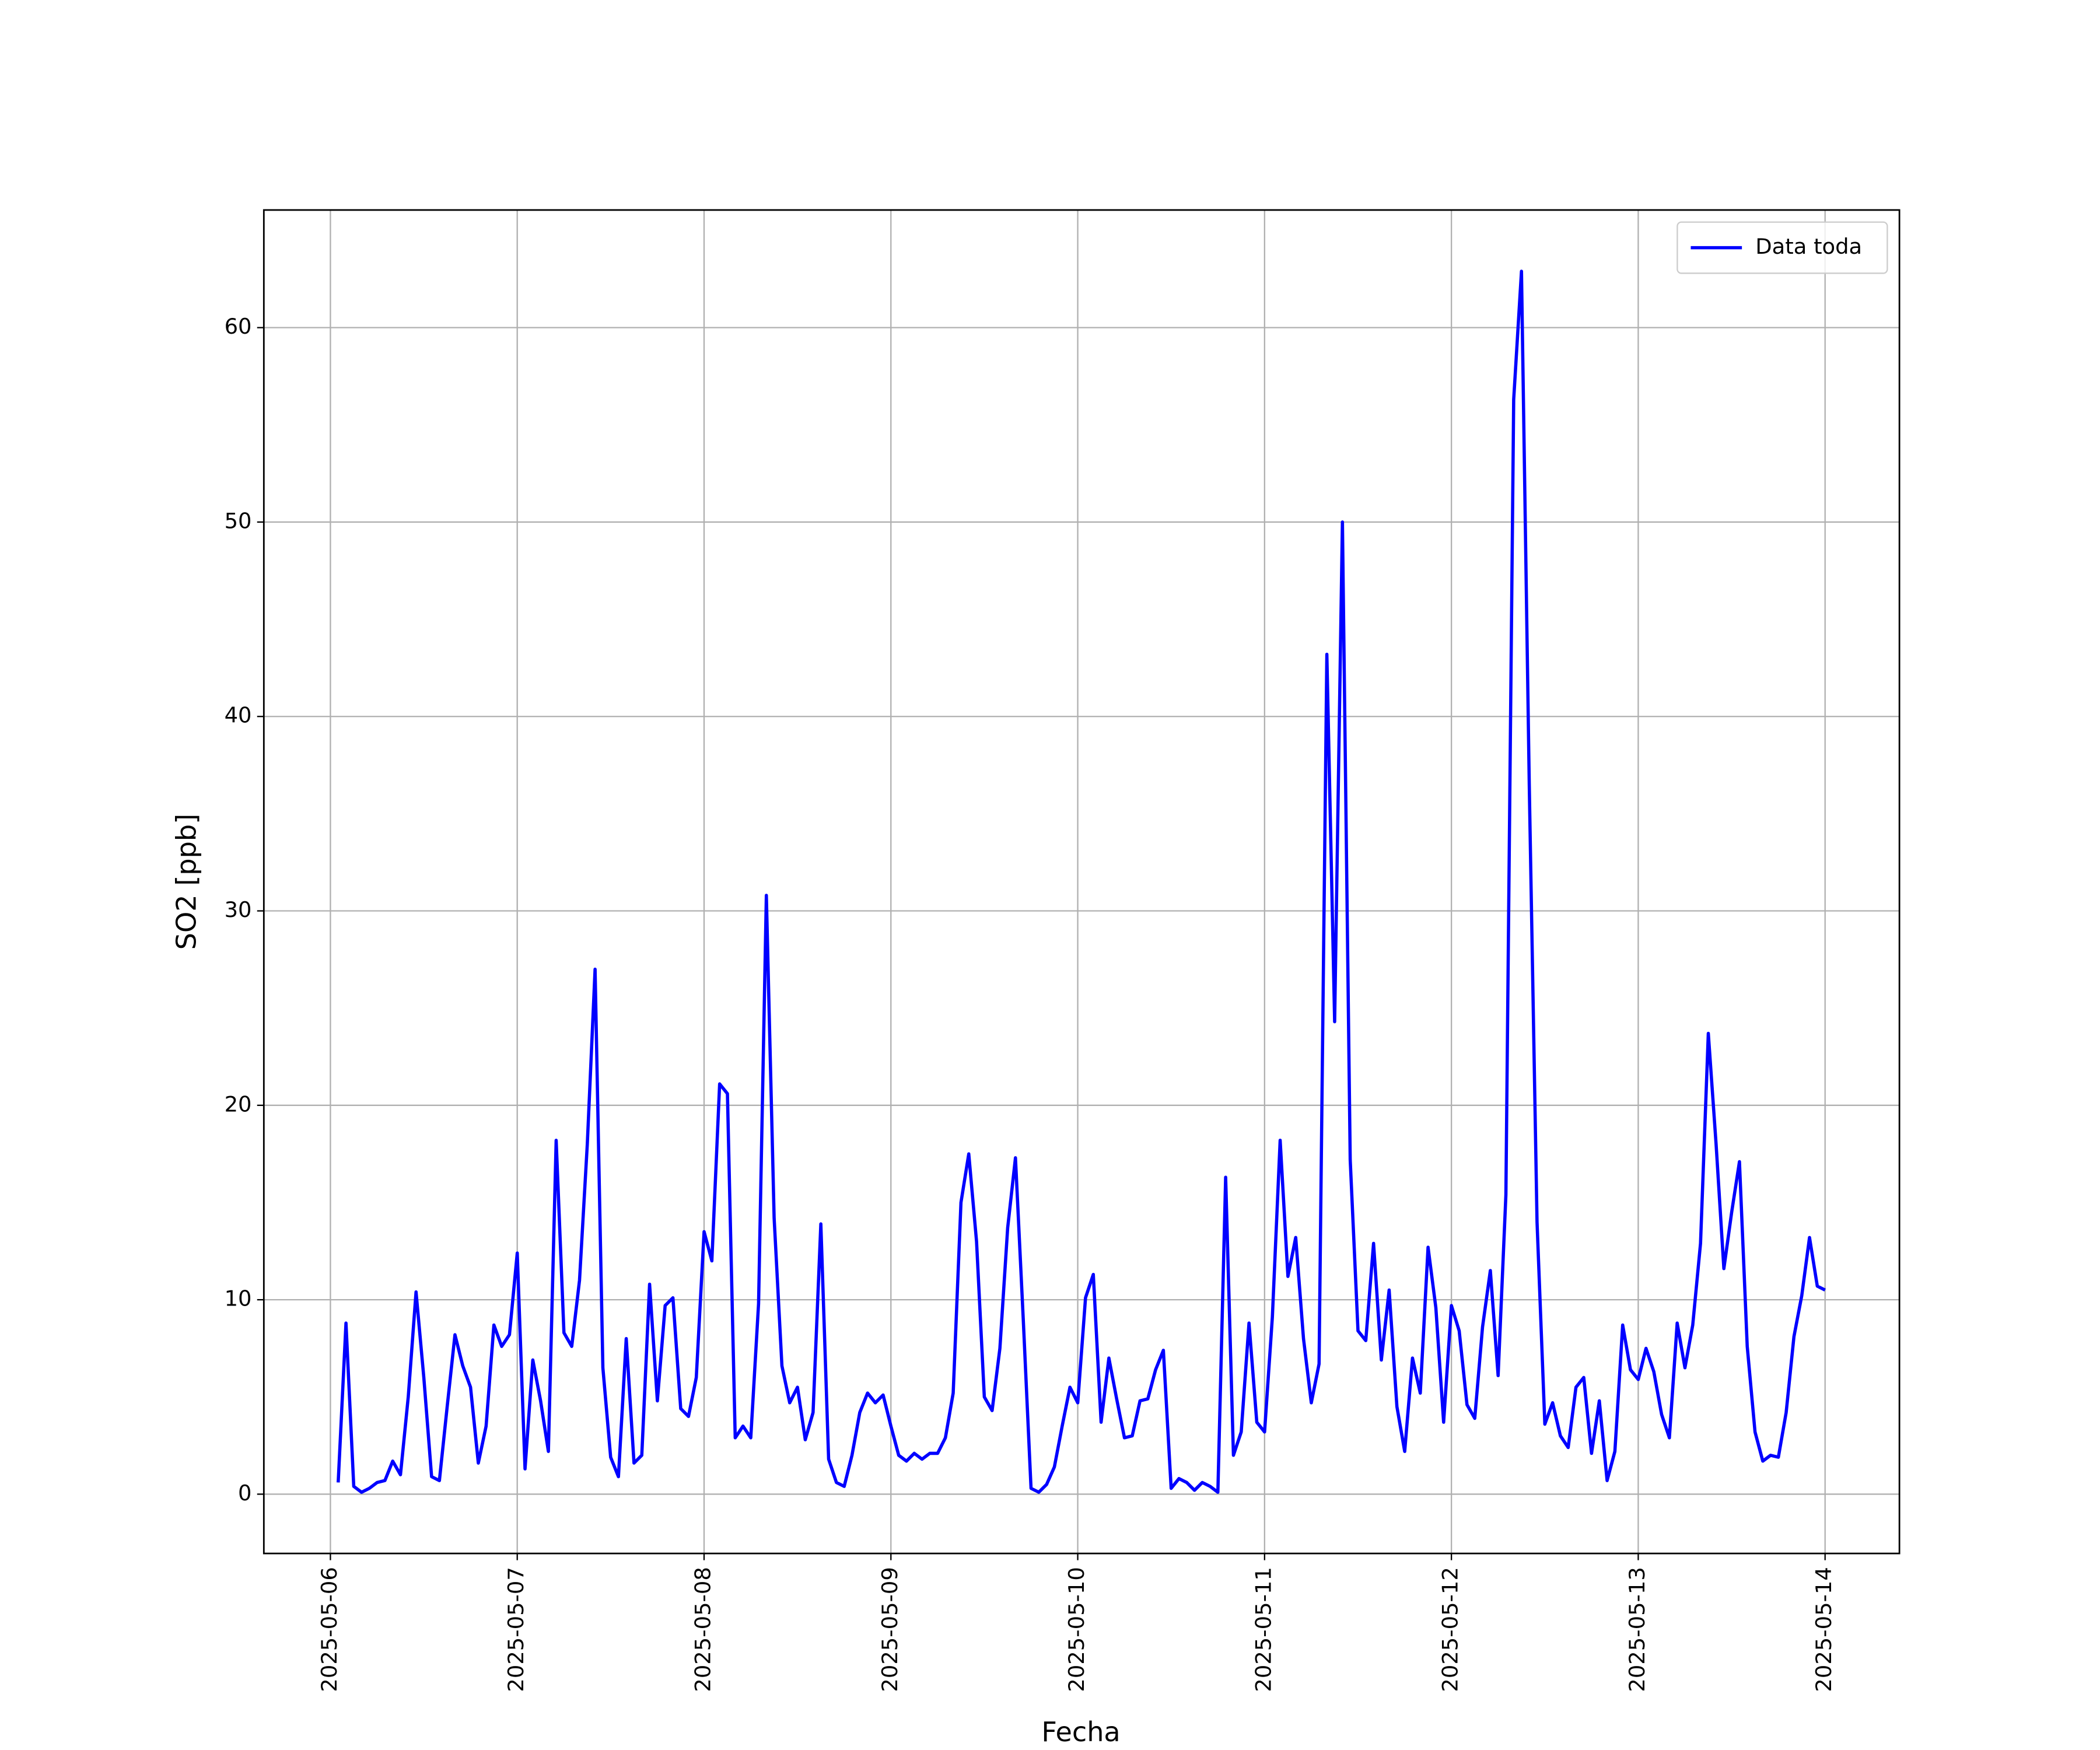 The width and height of the screenshot is (2100, 1750). I want to click on legend-label: Data toda, so click(1808, 246).